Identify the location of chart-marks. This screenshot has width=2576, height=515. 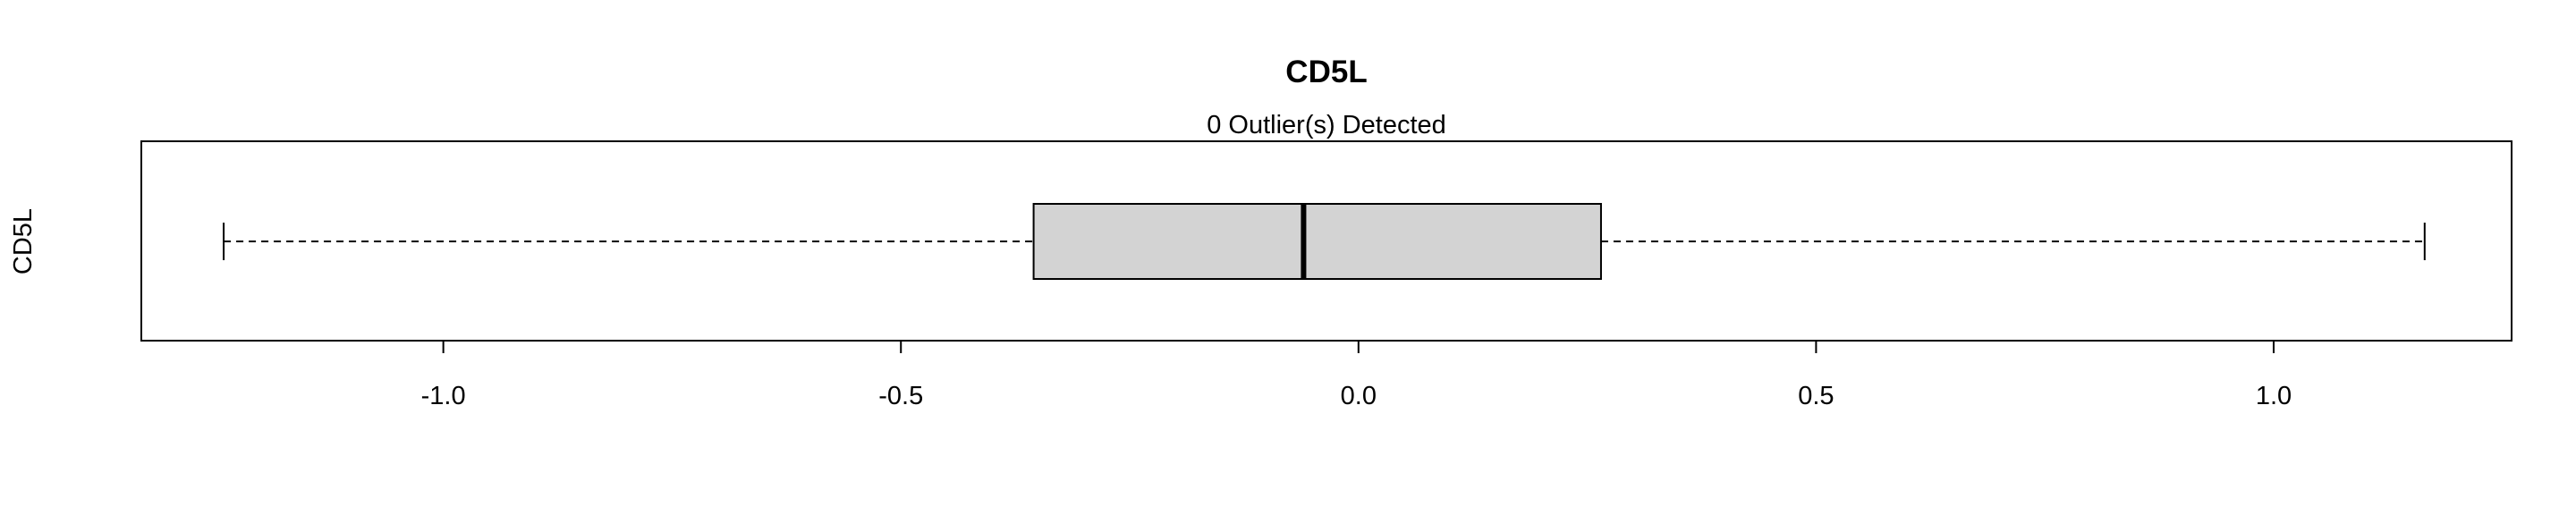
(1324, 241).